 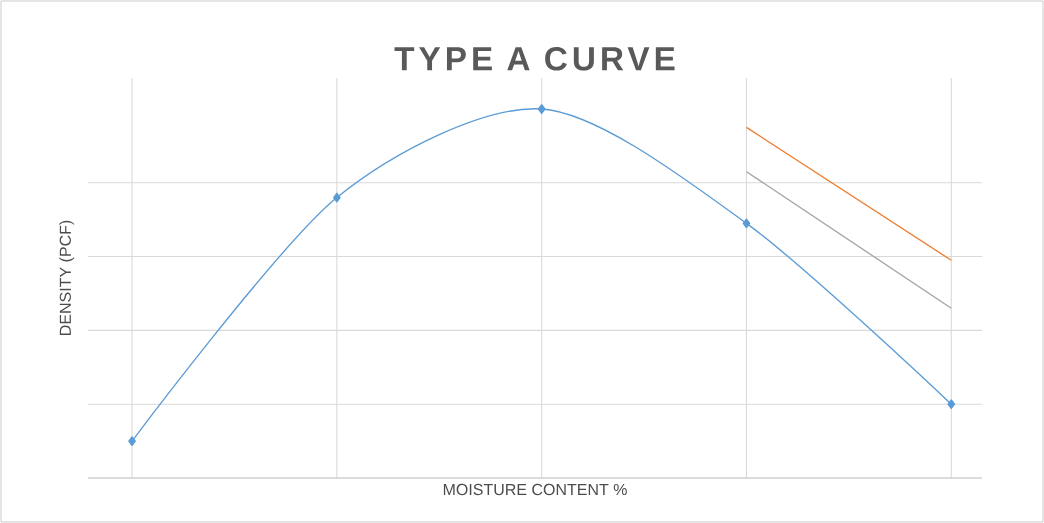 What do you see at coordinates (534, 59) in the screenshot?
I see `chart-title: TYPE A CURVE` at bounding box center [534, 59].